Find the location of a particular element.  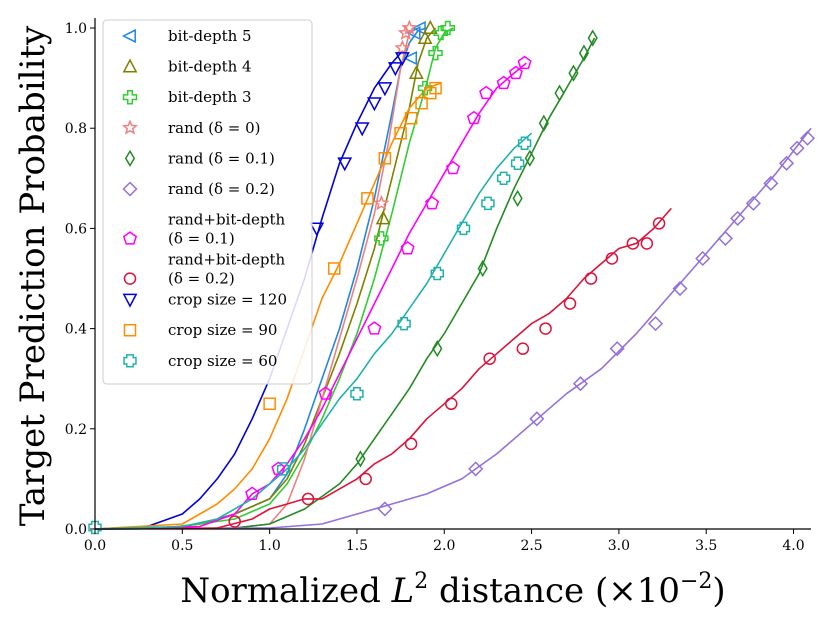

x-tick-label: 1.5 is located at coordinates (357, 546).